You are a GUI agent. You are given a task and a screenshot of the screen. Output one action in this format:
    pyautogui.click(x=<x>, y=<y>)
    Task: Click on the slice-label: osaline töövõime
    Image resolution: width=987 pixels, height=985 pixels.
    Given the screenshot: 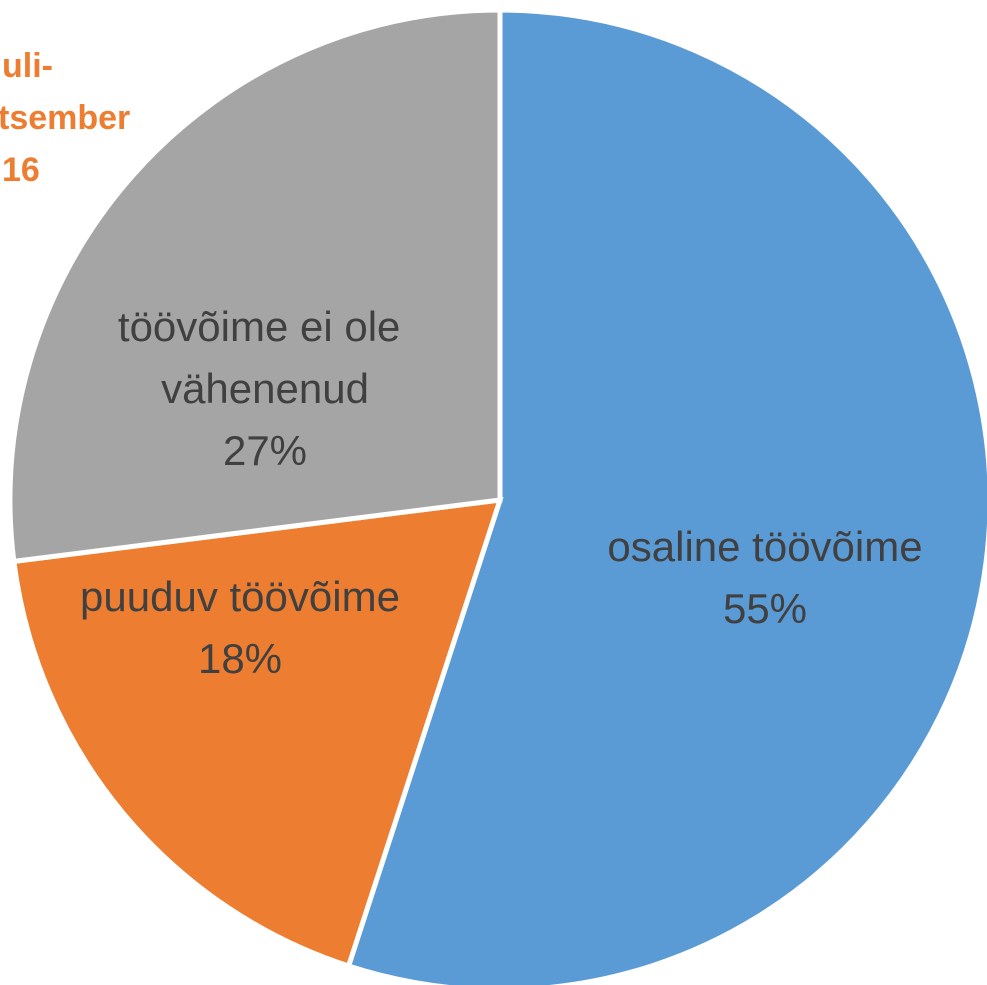 What is the action you would take?
    pyautogui.click(x=764, y=546)
    